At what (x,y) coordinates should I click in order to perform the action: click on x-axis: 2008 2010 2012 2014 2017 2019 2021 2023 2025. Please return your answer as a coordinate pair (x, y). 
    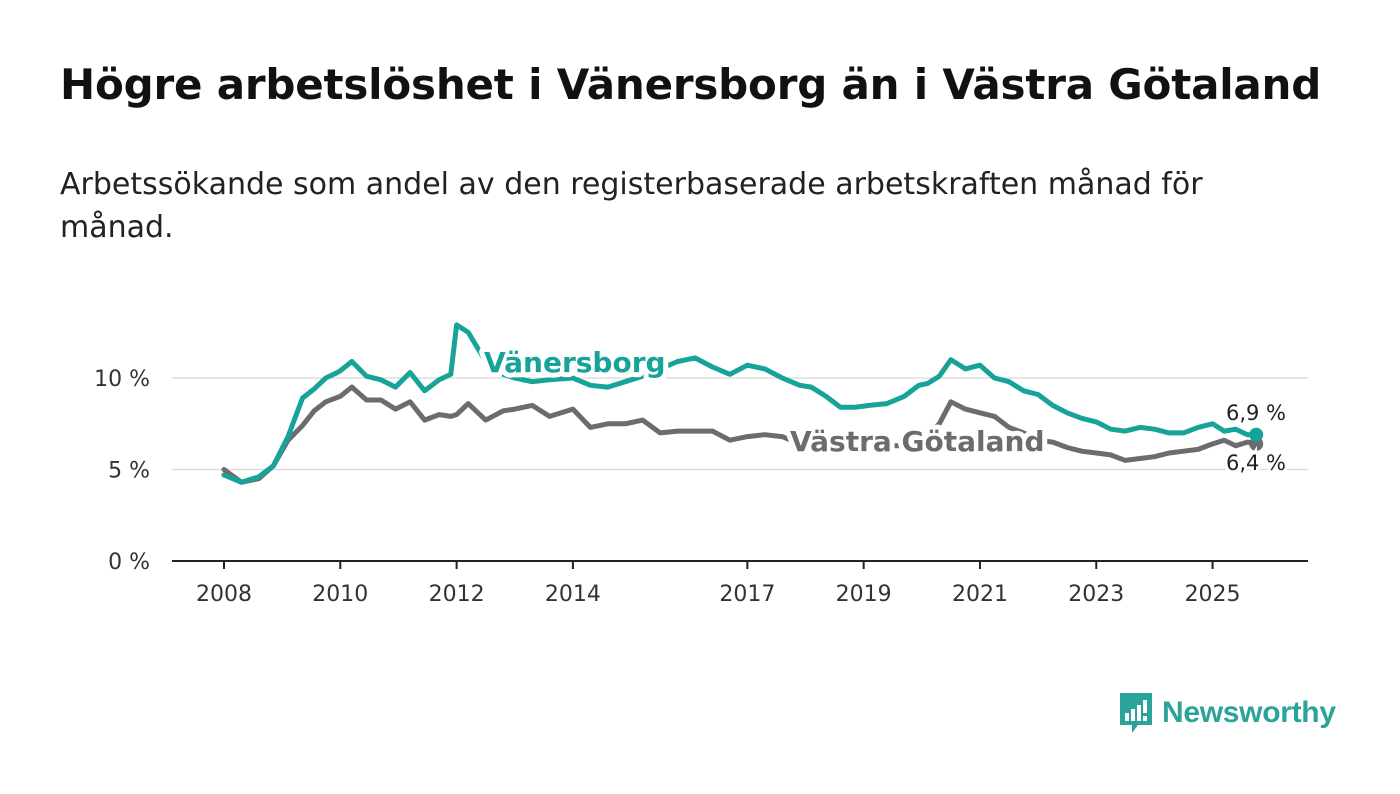
    Looking at the image, I should click on (718, 584).